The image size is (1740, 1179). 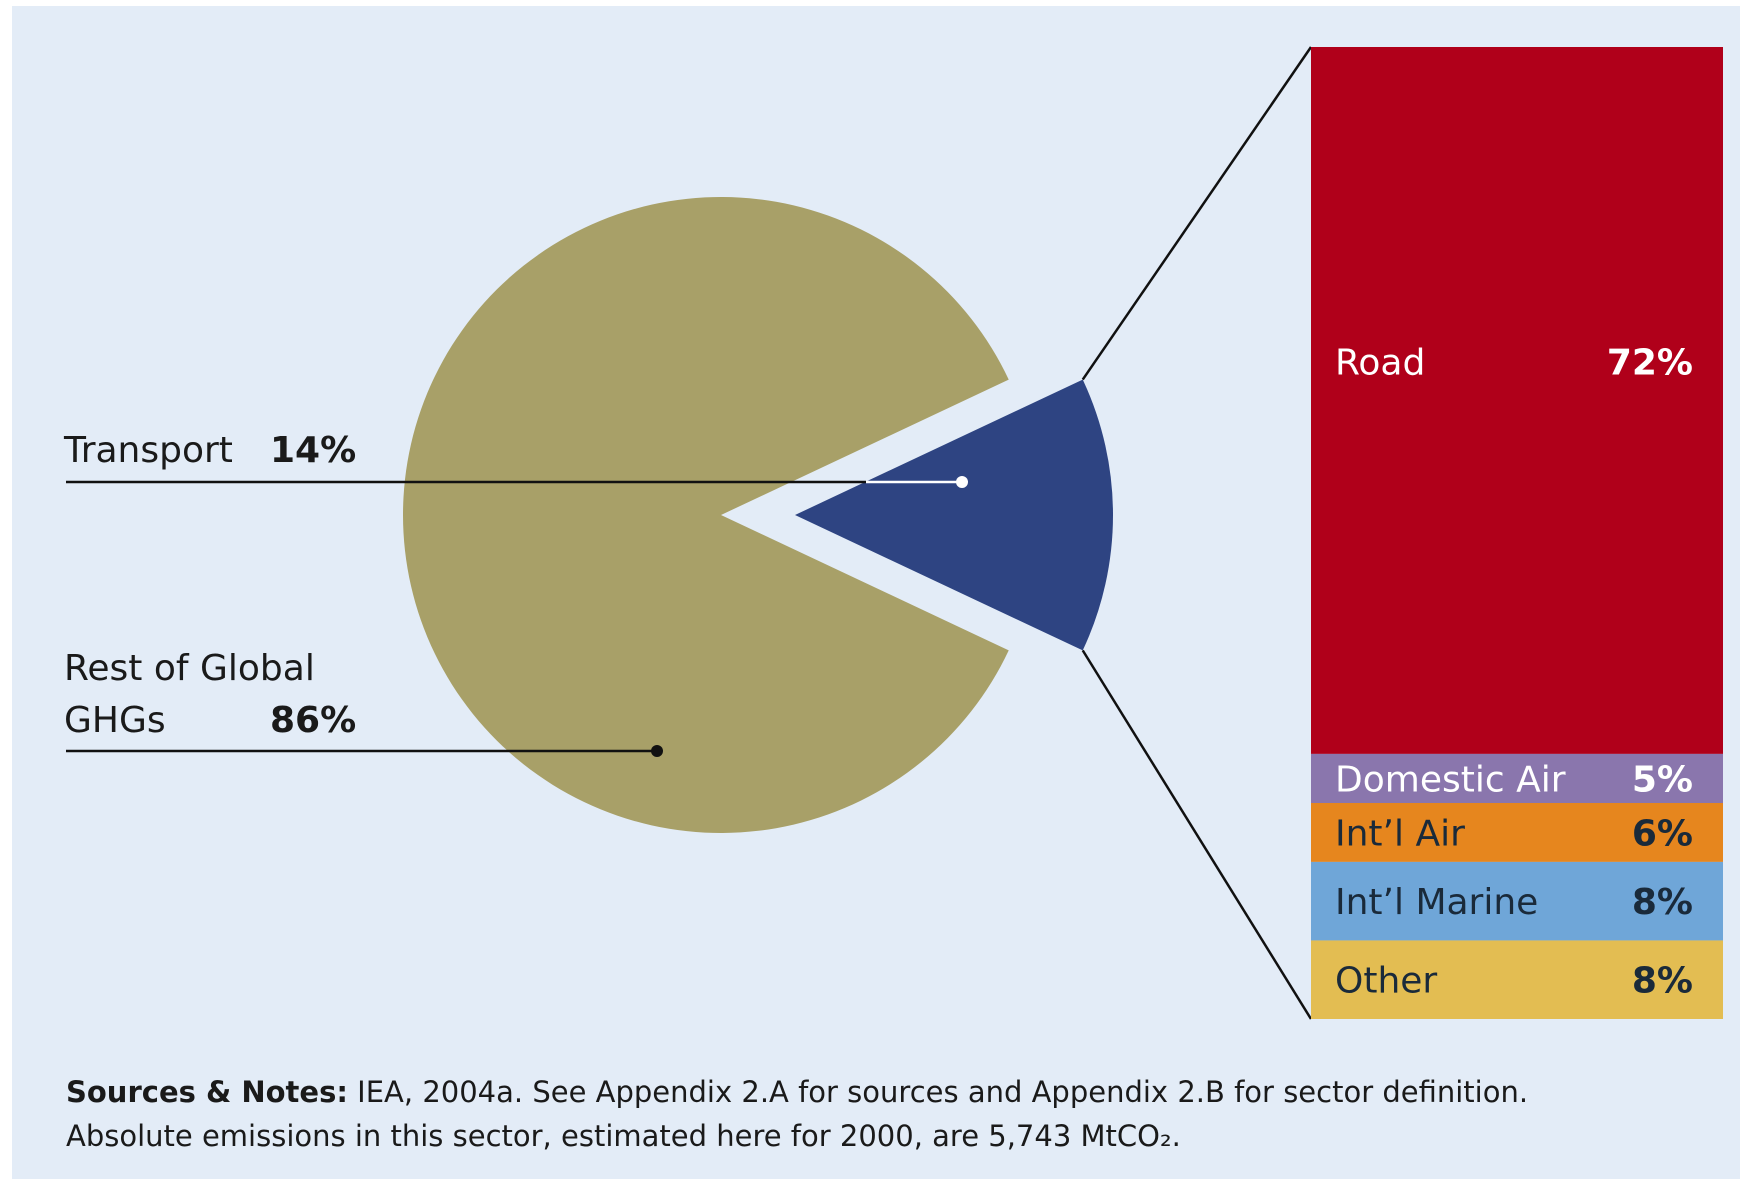 I want to click on segment-value: 6%, so click(x=1662, y=833).